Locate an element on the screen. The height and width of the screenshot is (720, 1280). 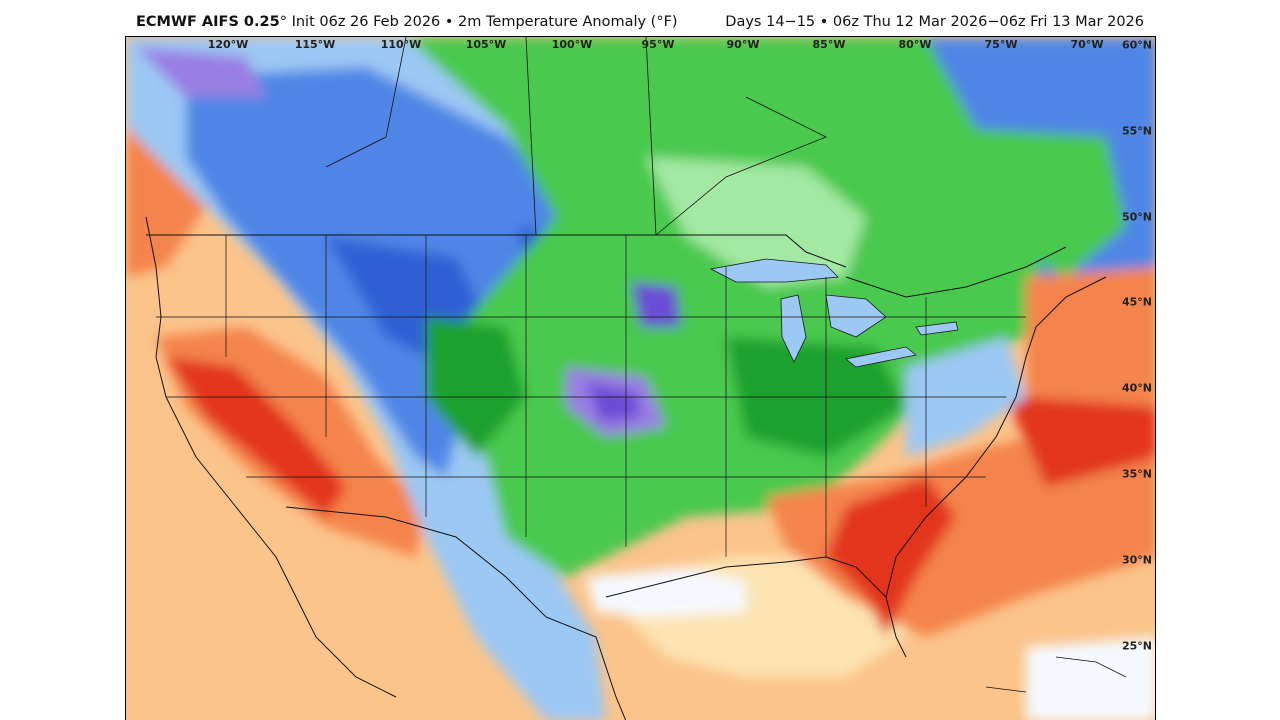
lake-huron is located at coordinates (856, 316).